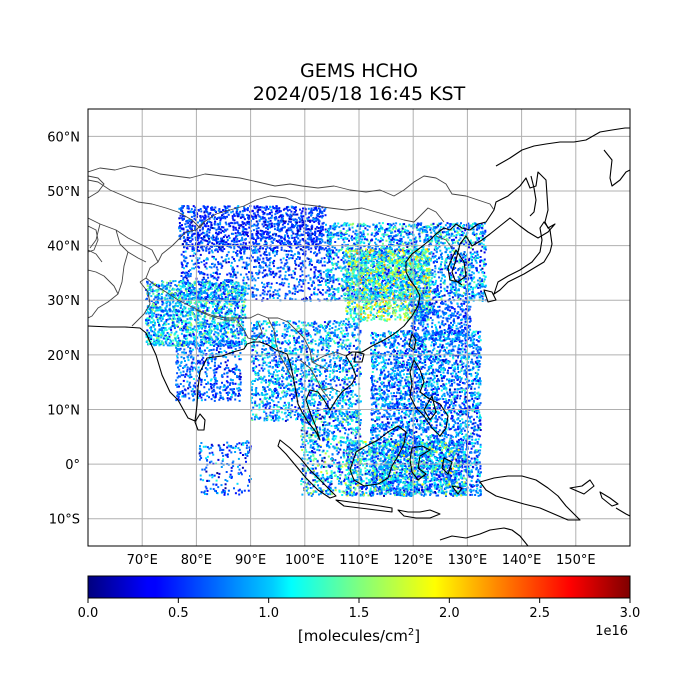  Describe the element at coordinates (221, 304) in the screenshot. I see `border-india-china` at that location.